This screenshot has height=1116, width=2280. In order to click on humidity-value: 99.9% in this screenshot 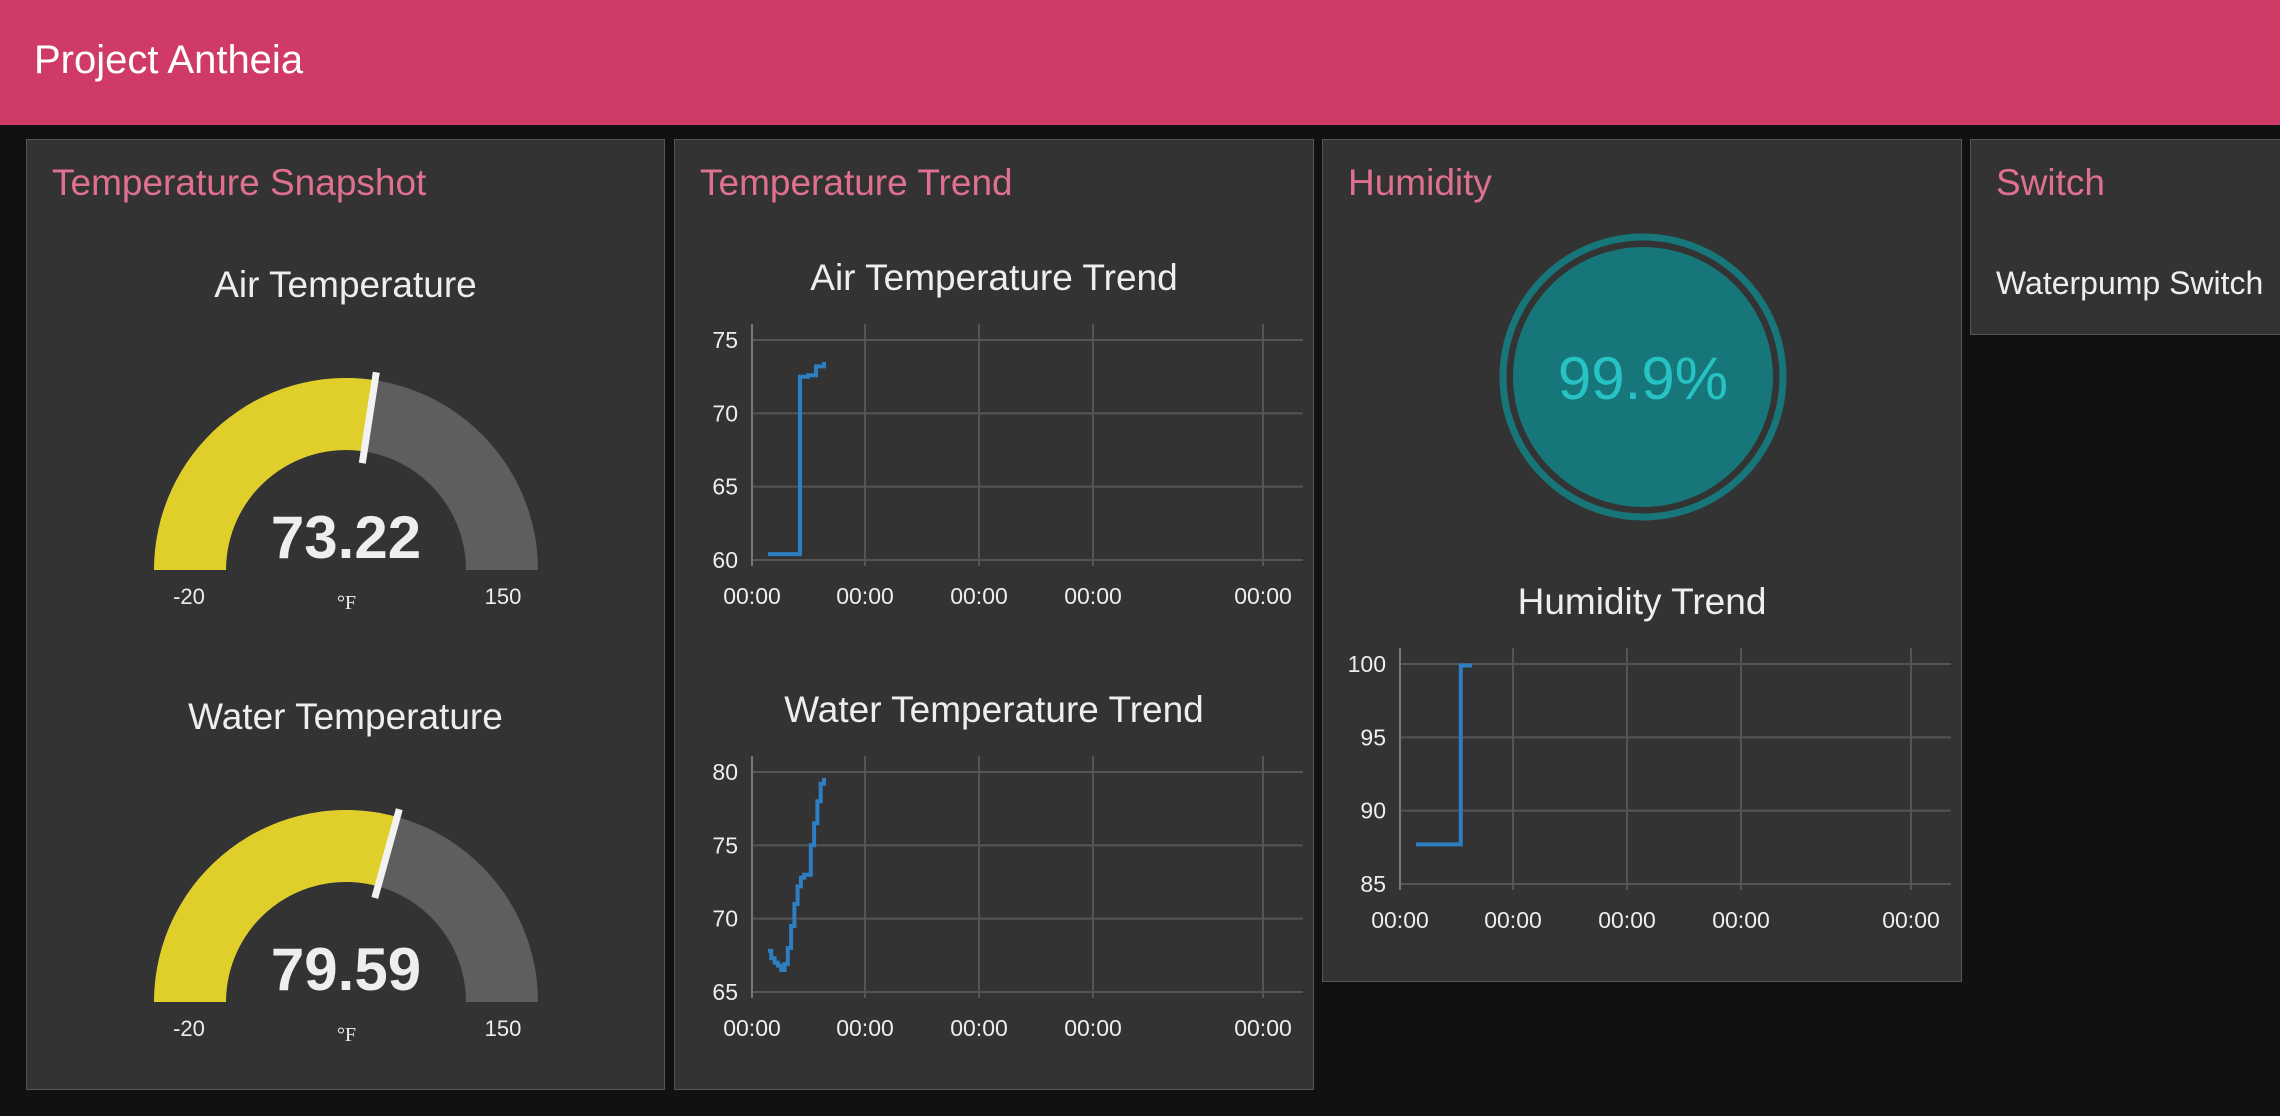, I will do `click(1643, 378)`.